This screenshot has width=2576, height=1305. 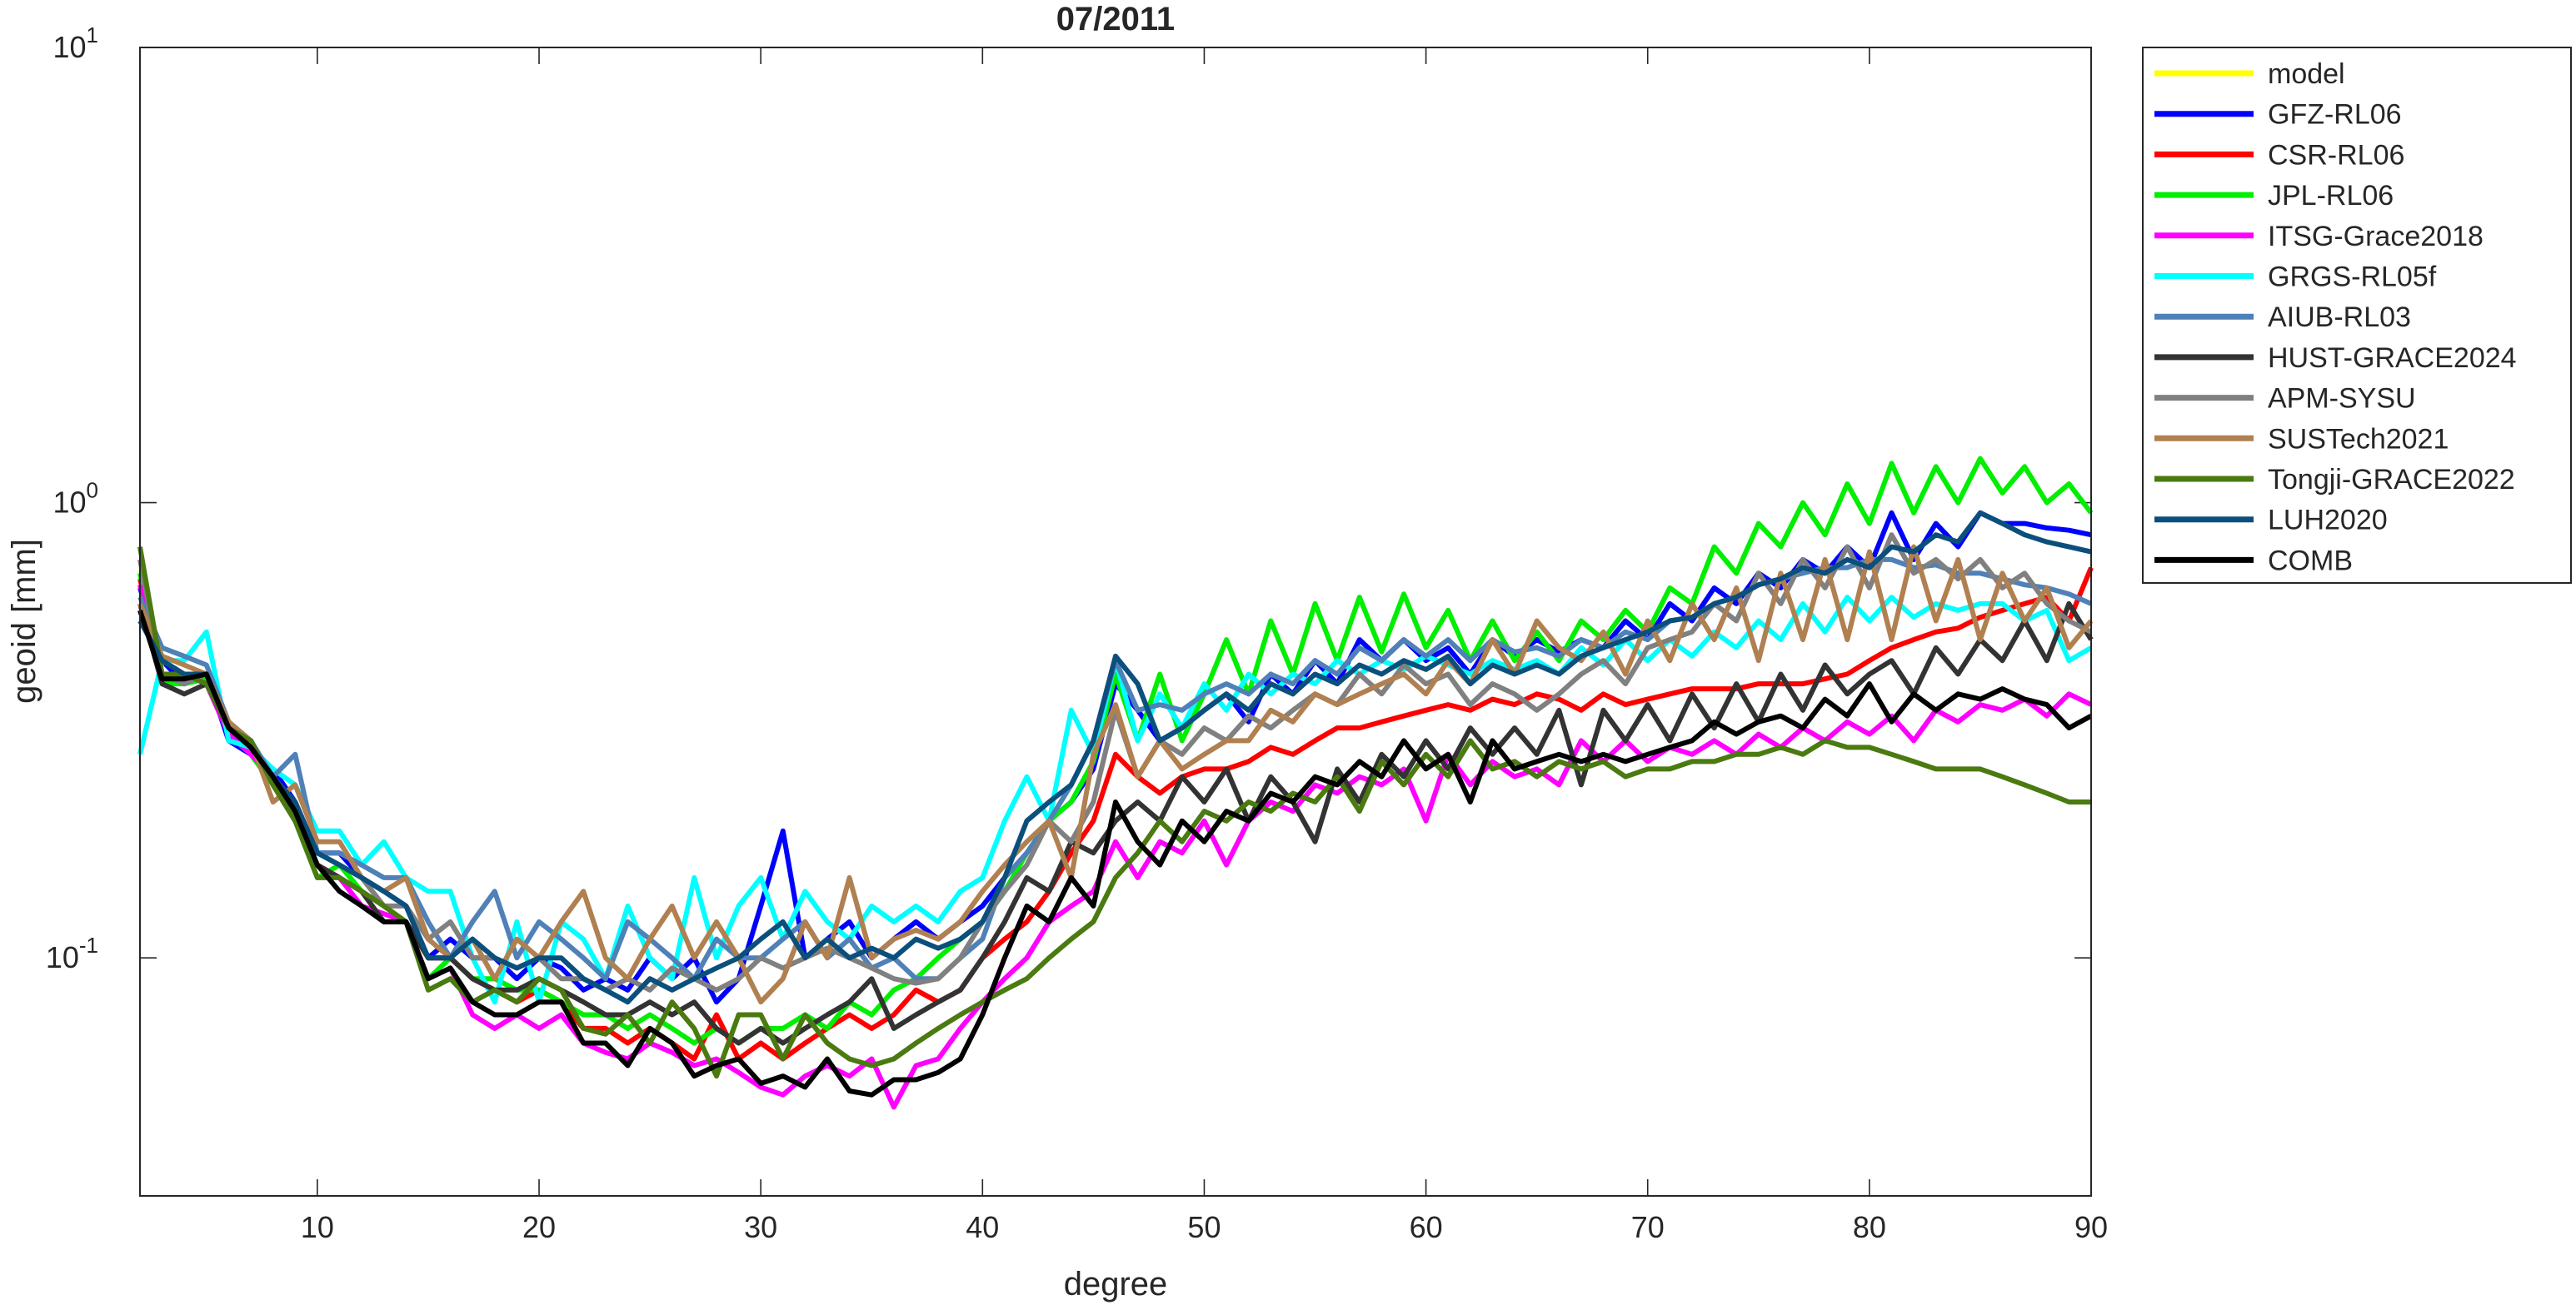 I want to click on y-tick-label: 10⁻¹, so click(x=72, y=953).